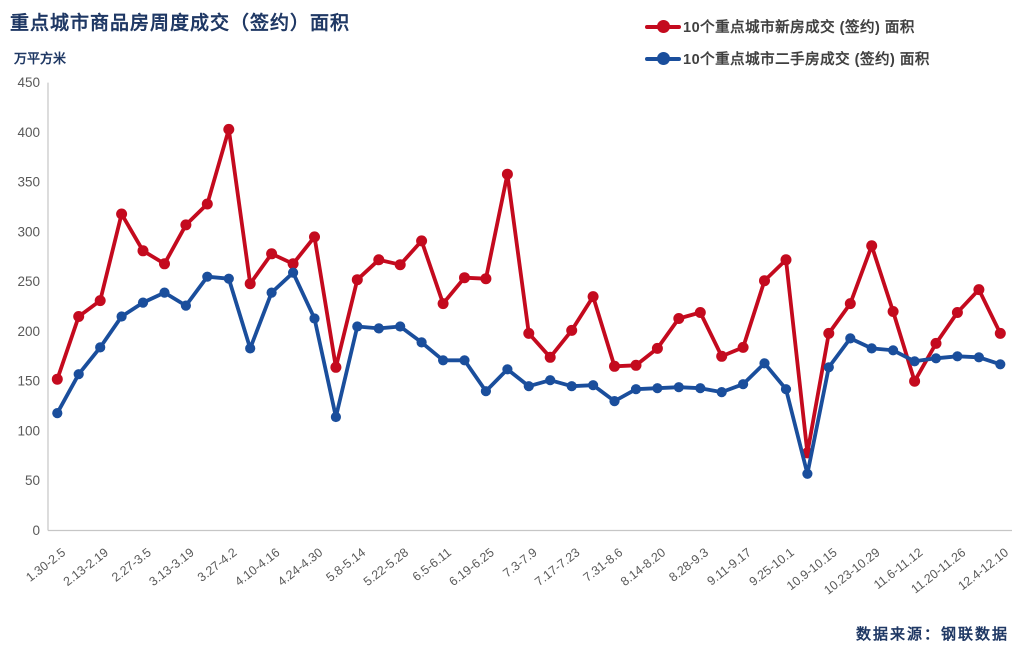 The image size is (1035, 652). Describe the element at coordinates (28, 281) in the screenshot. I see `y-tick-label: 250` at that location.